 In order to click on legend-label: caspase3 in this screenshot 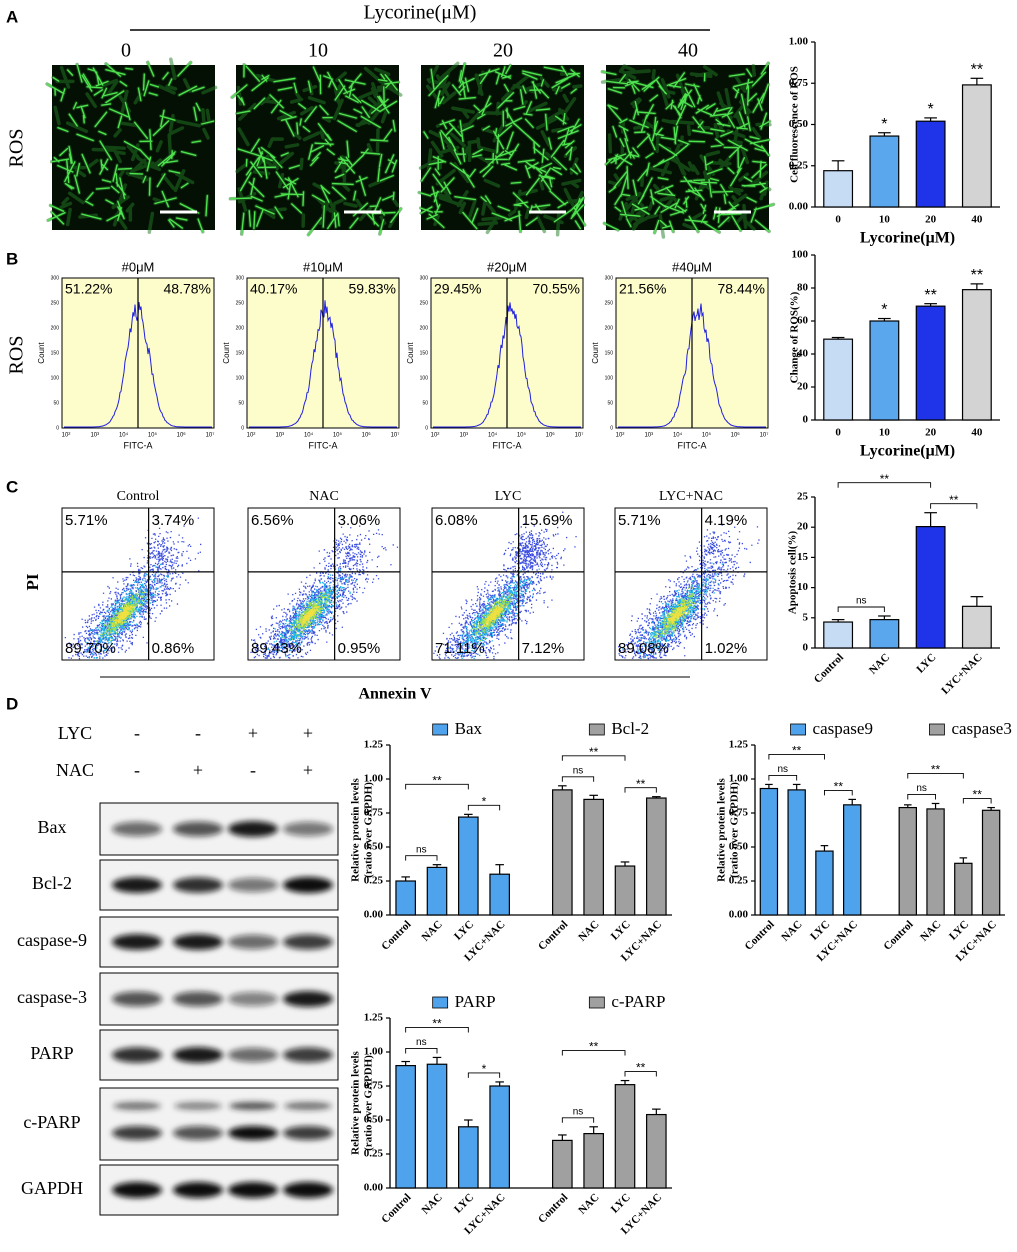, I will do `click(981, 728)`.